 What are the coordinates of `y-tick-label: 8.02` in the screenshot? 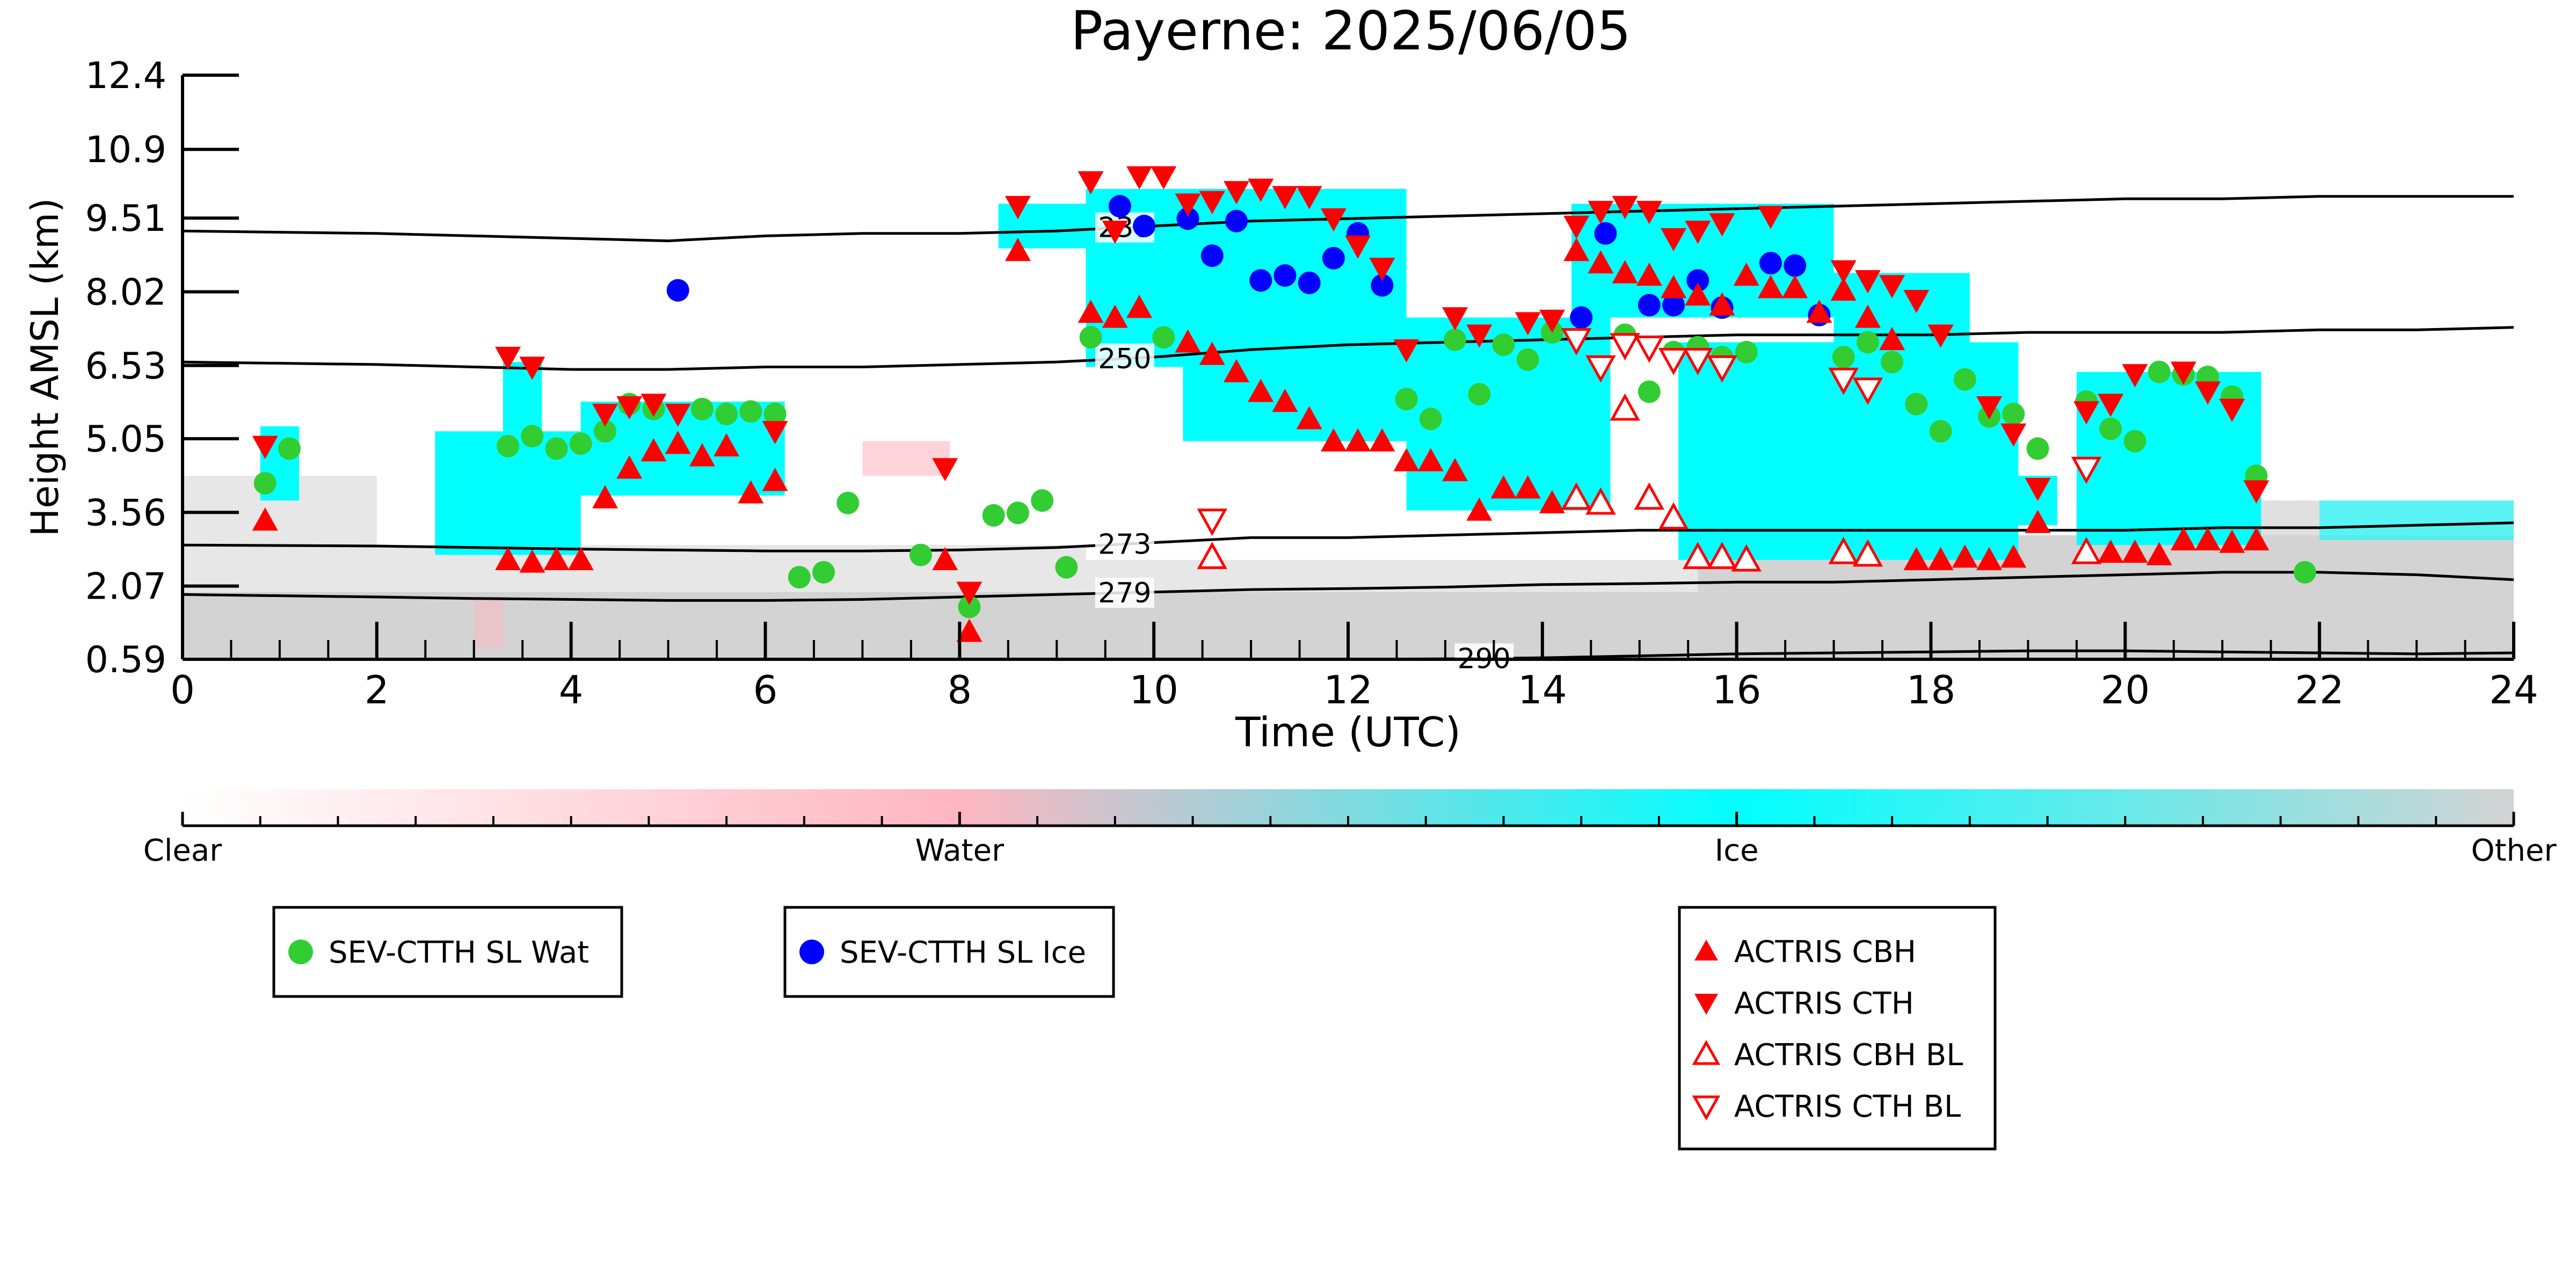 It's located at (125, 293).